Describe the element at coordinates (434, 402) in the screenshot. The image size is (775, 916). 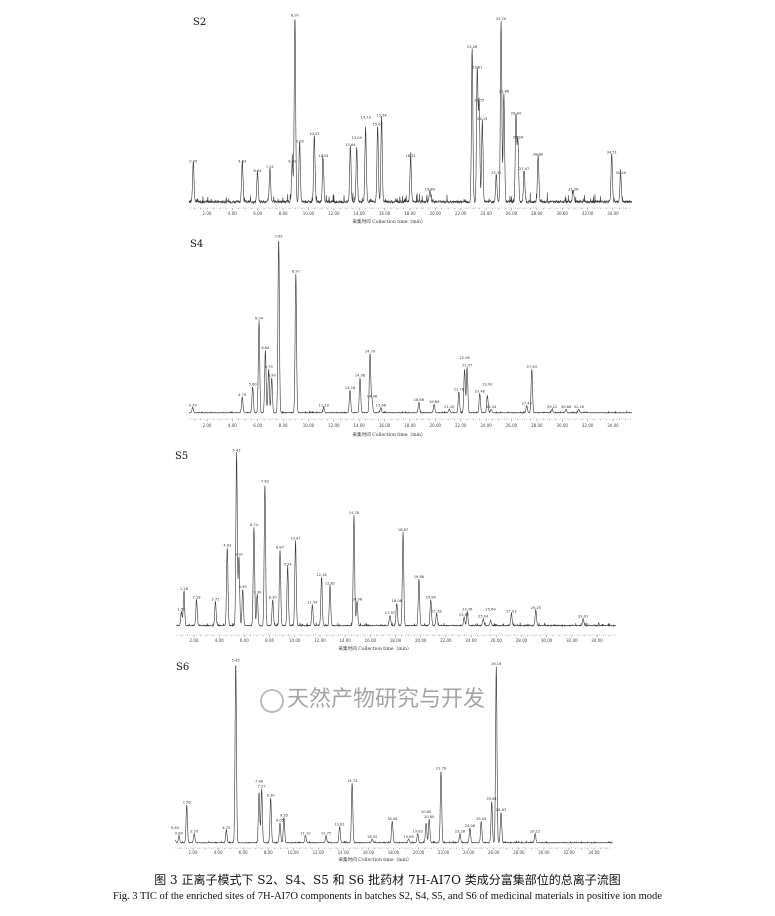
I see `peak-label: 19.89` at that location.